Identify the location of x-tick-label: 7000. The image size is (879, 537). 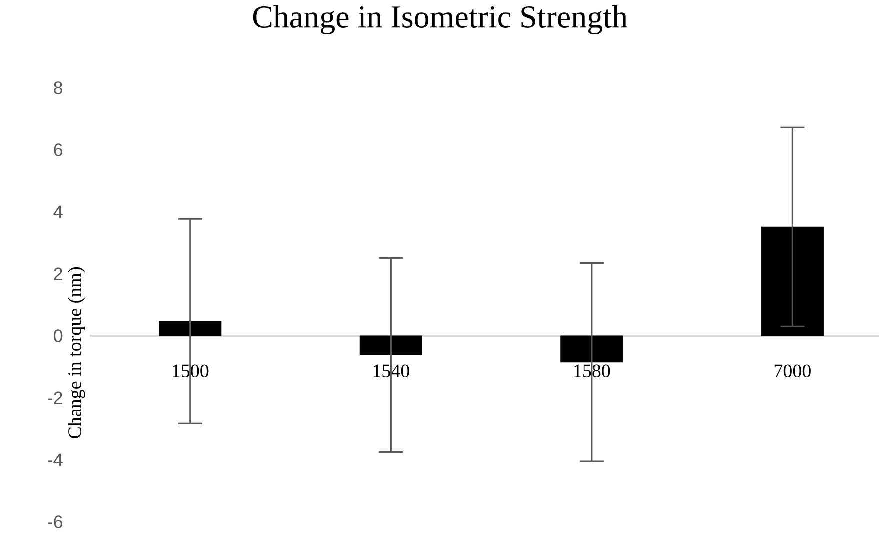
(792, 371).